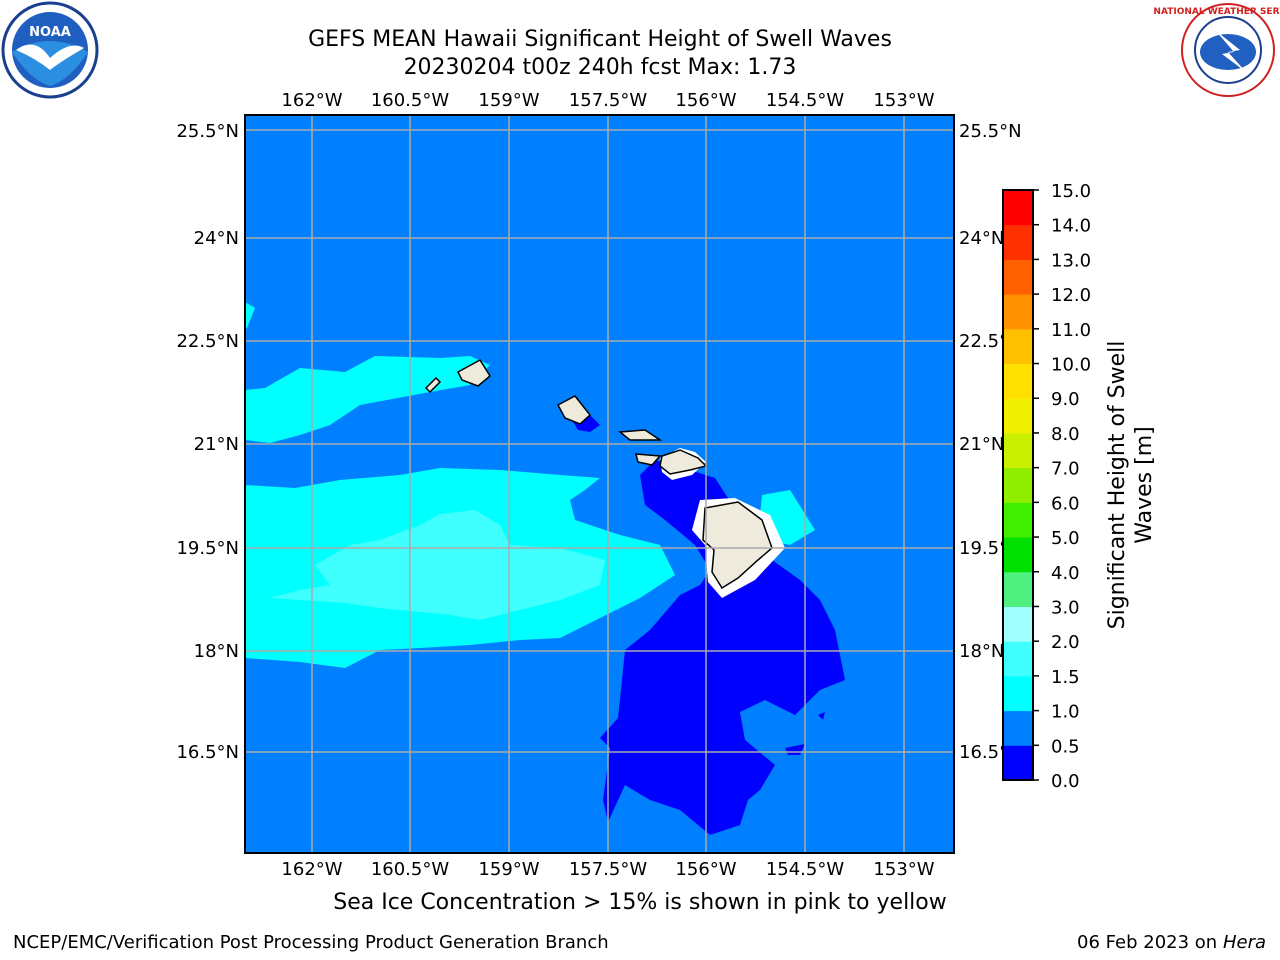 The width and height of the screenshot is (1280, 960). What do you see at coordinates (1071, 260) in the screenshot?
I see `colorbar-tick-label: 13.0` at bounding box center [1071, 260].